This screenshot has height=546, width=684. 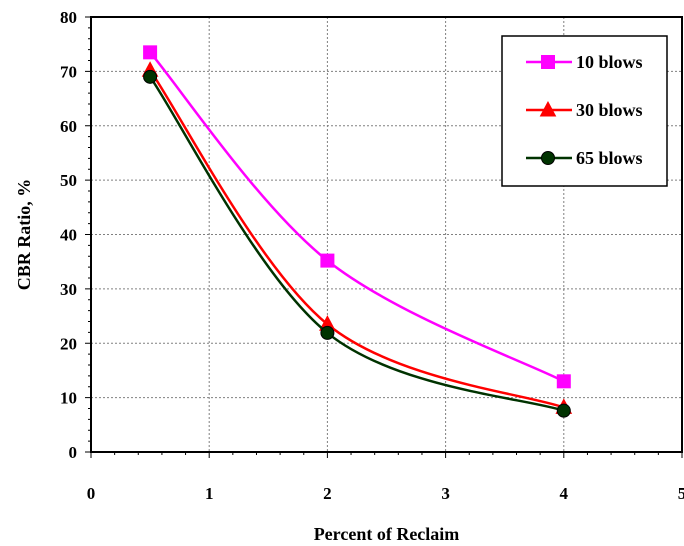 I want to click on legend-item: 10 blows, so click(x=584, y=62).